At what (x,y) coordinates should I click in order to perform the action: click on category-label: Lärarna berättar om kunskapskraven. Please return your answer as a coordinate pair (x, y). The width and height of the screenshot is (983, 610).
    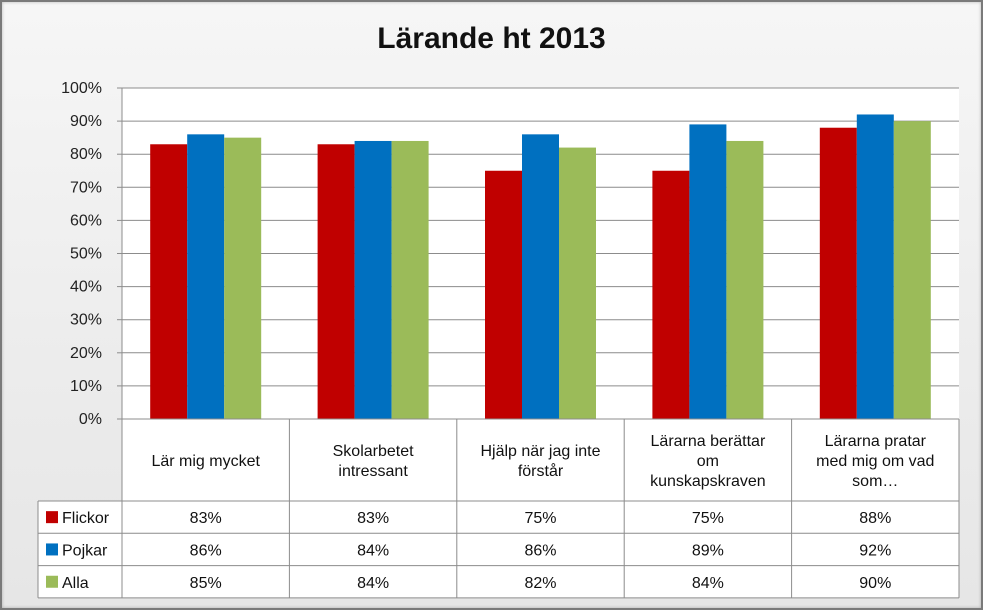
    Looking at the image, I should click on (708, 461).